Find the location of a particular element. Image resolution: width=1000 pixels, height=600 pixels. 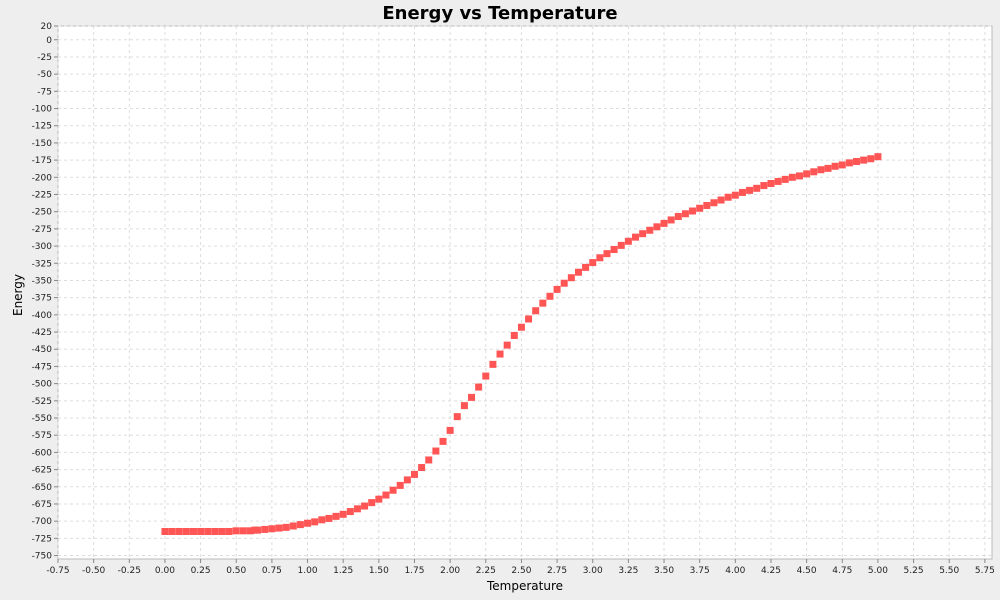

y-tick-label: -525 is located at coordinates (42, 402).